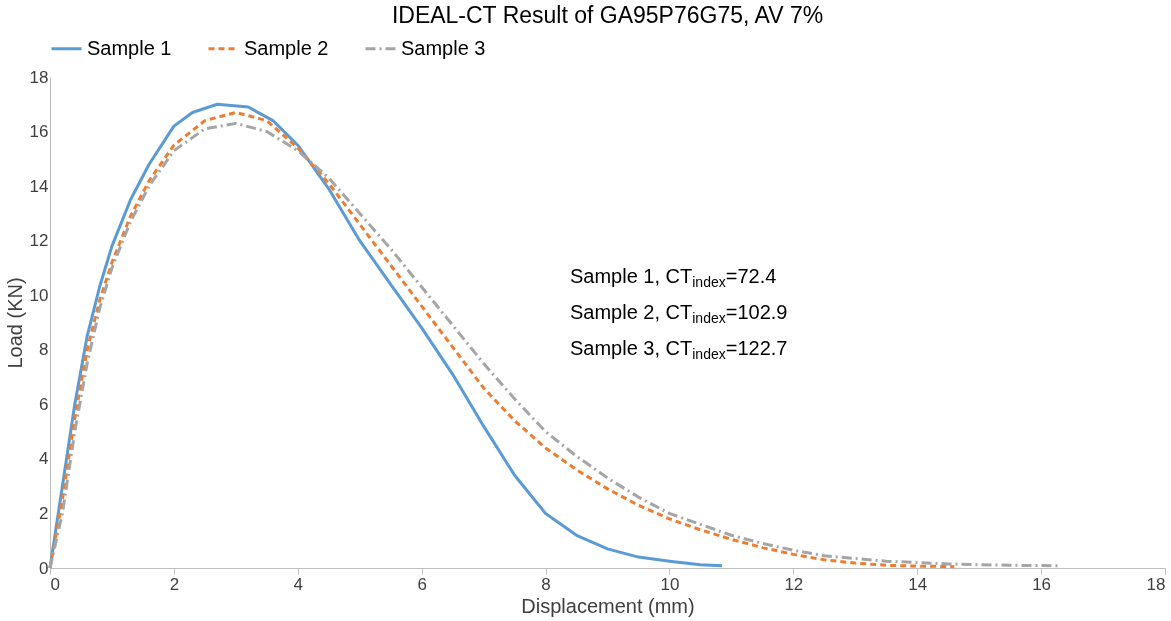  Describe the element at coordinates (39, 77) in the screenshot. I see `y-tick-label: 18` at that location.